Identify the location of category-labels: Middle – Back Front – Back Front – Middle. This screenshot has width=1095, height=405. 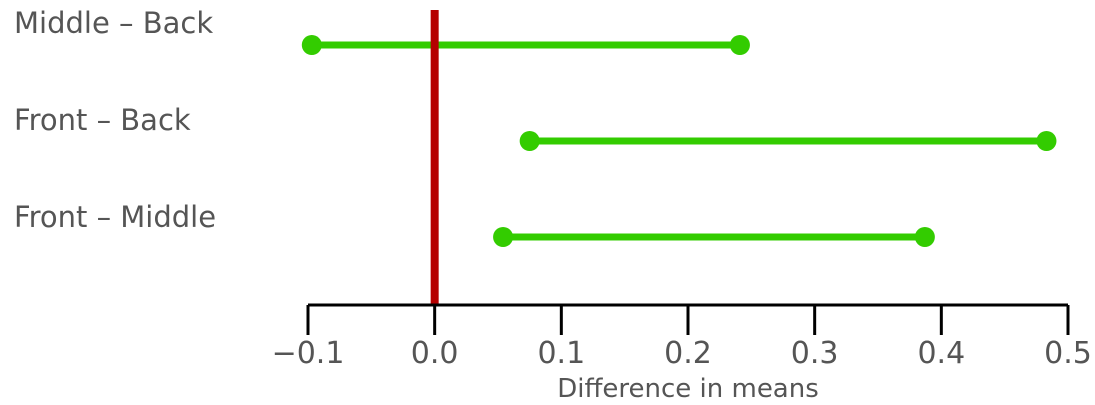
(115, 120).